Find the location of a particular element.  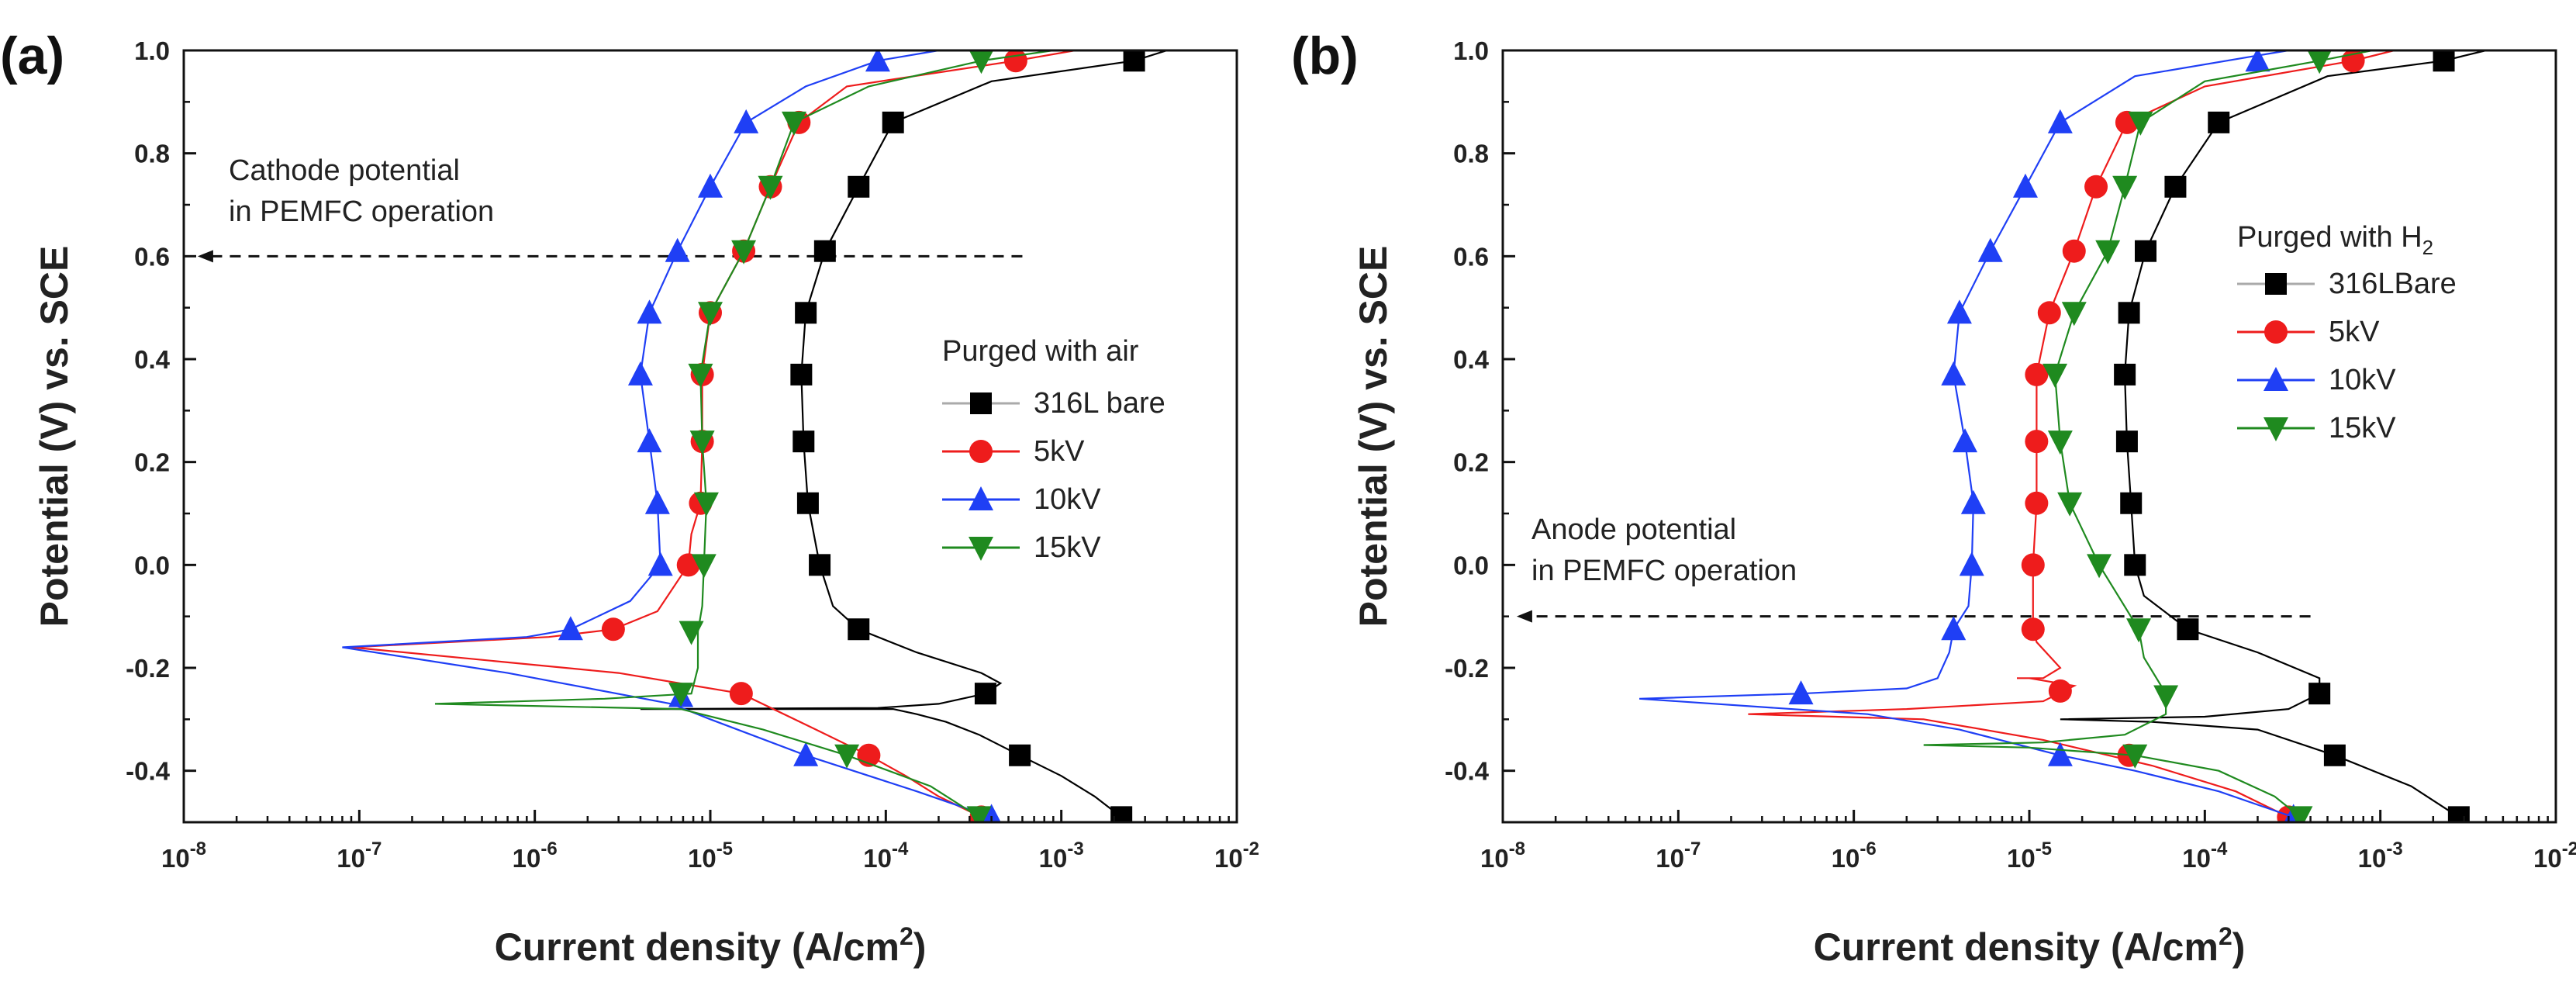

legend-title-sub: 2 is located at coordinates (2427, 247).